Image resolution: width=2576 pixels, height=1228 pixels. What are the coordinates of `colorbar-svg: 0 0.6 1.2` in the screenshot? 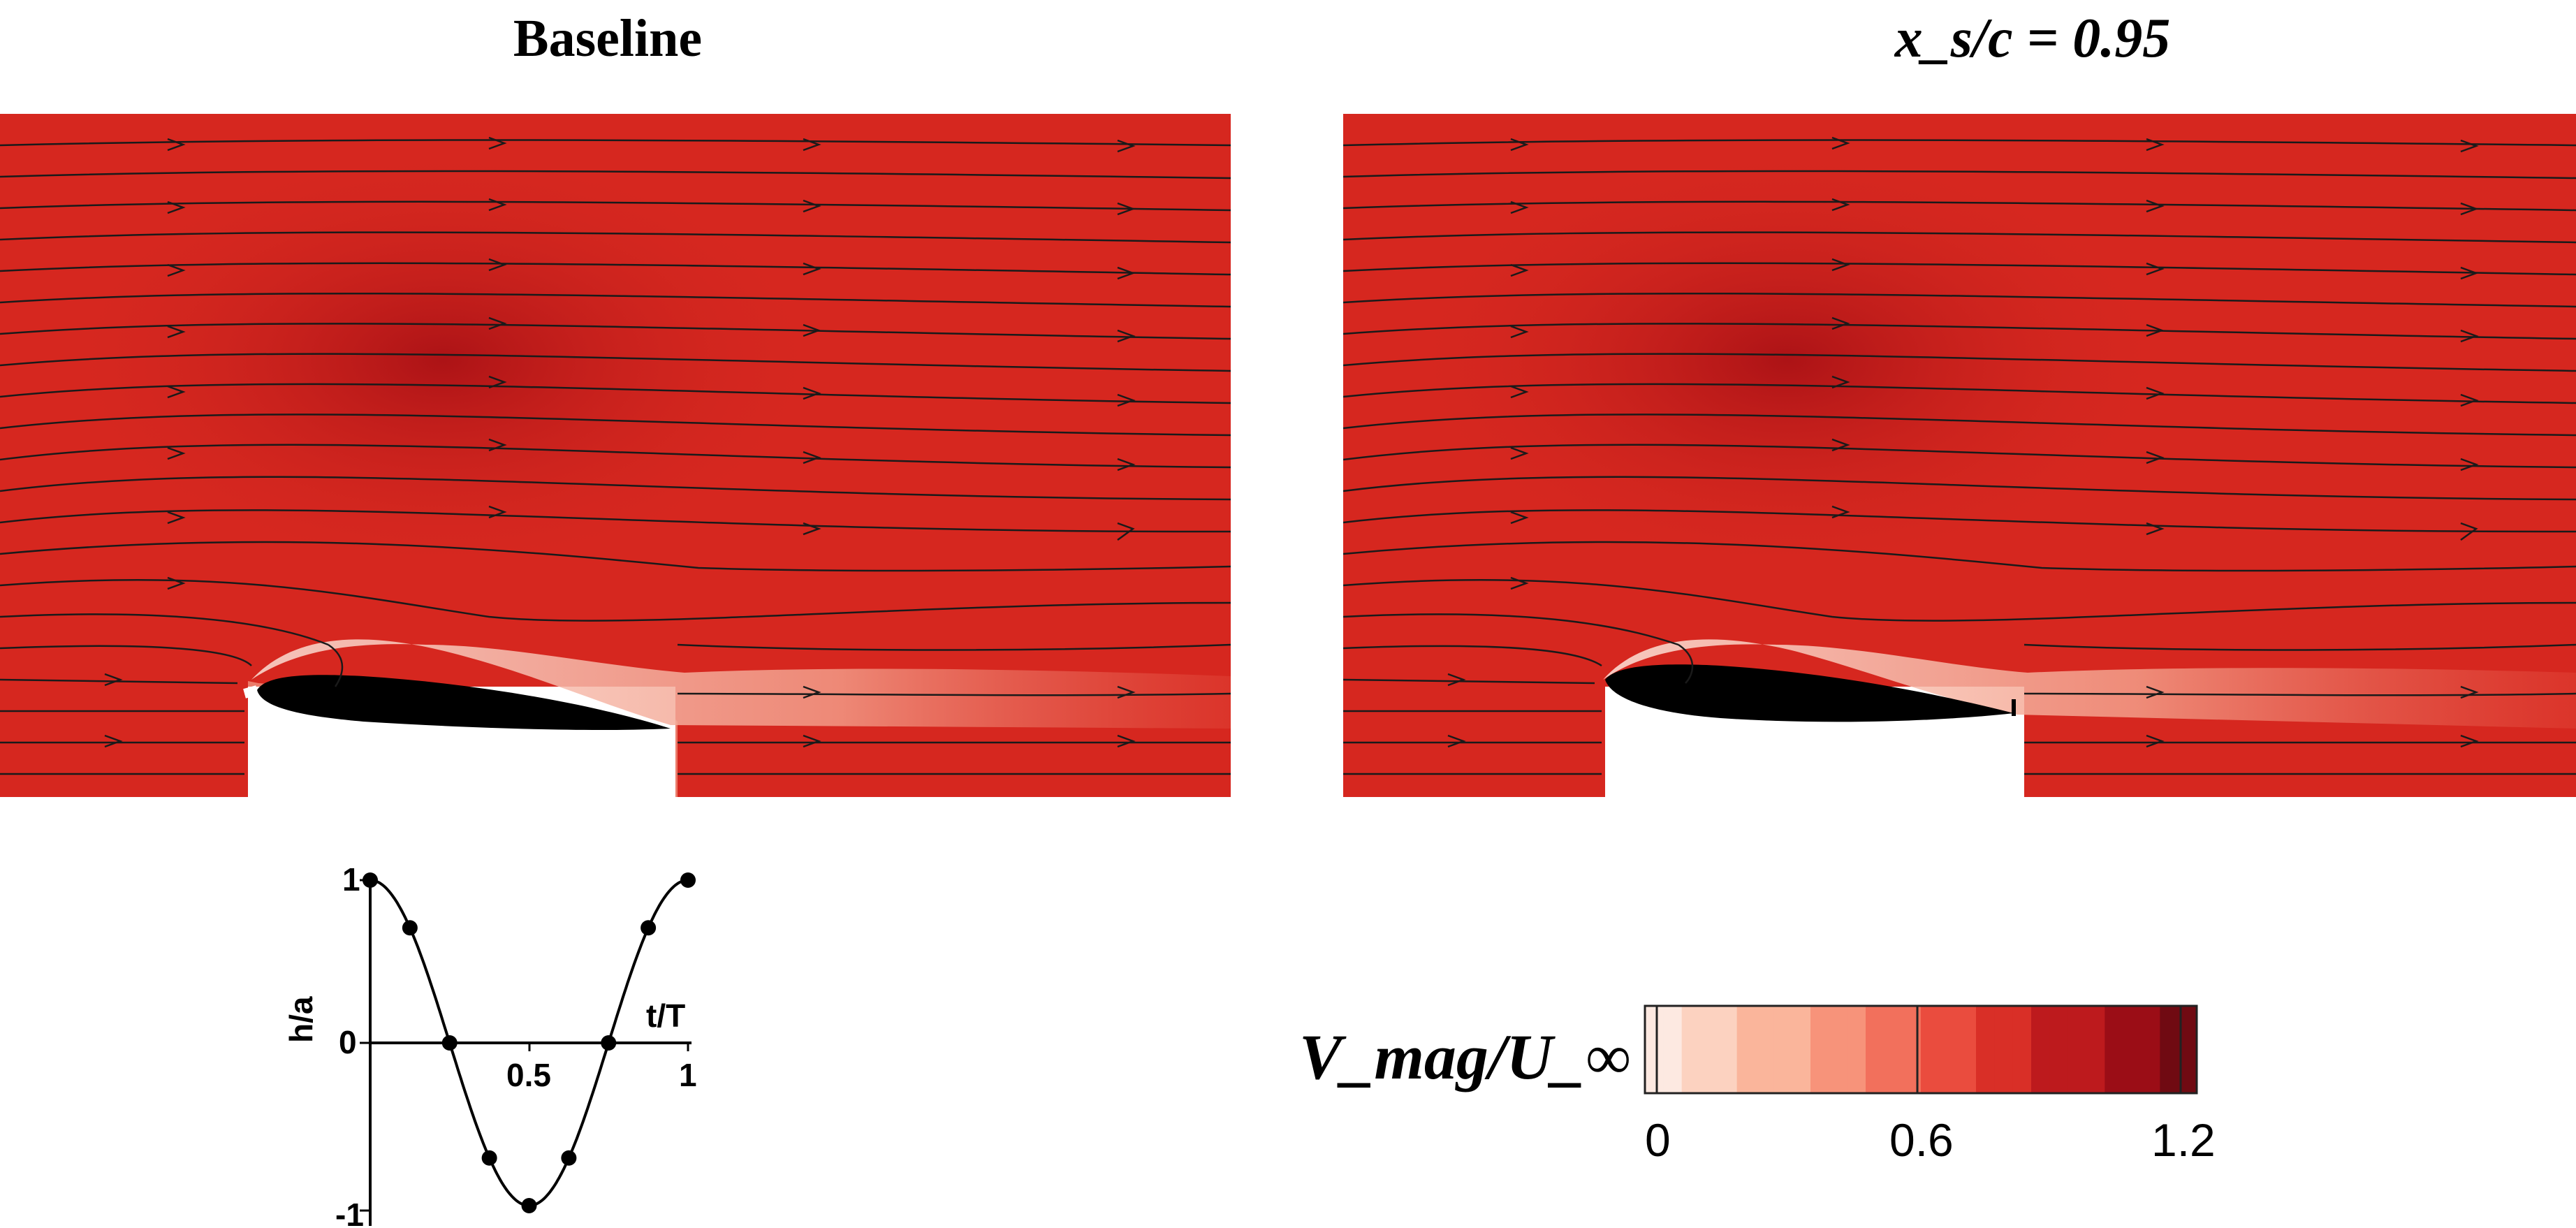 It's located at (1930, 1085).